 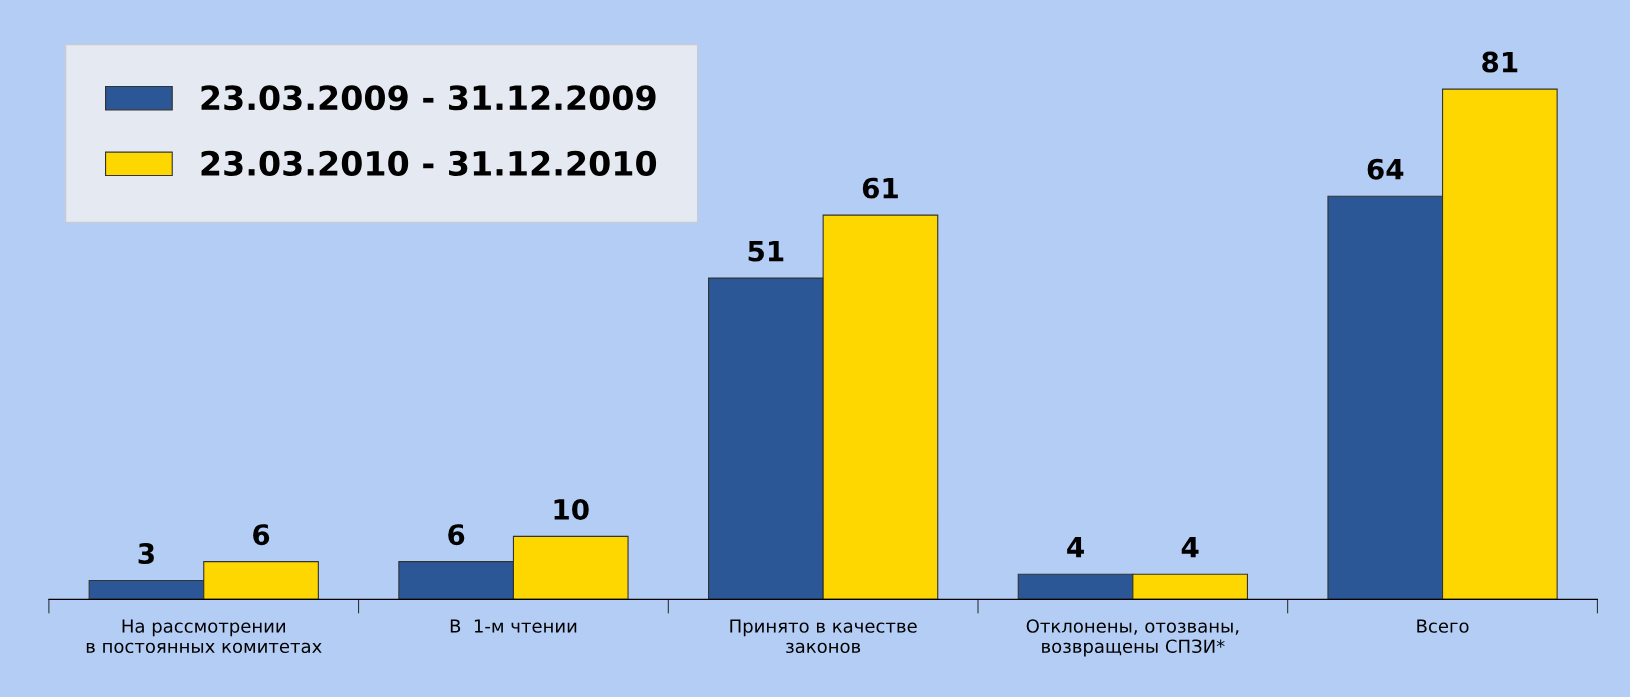 I want to click on data-label: 51, so click(x=766, y=251).